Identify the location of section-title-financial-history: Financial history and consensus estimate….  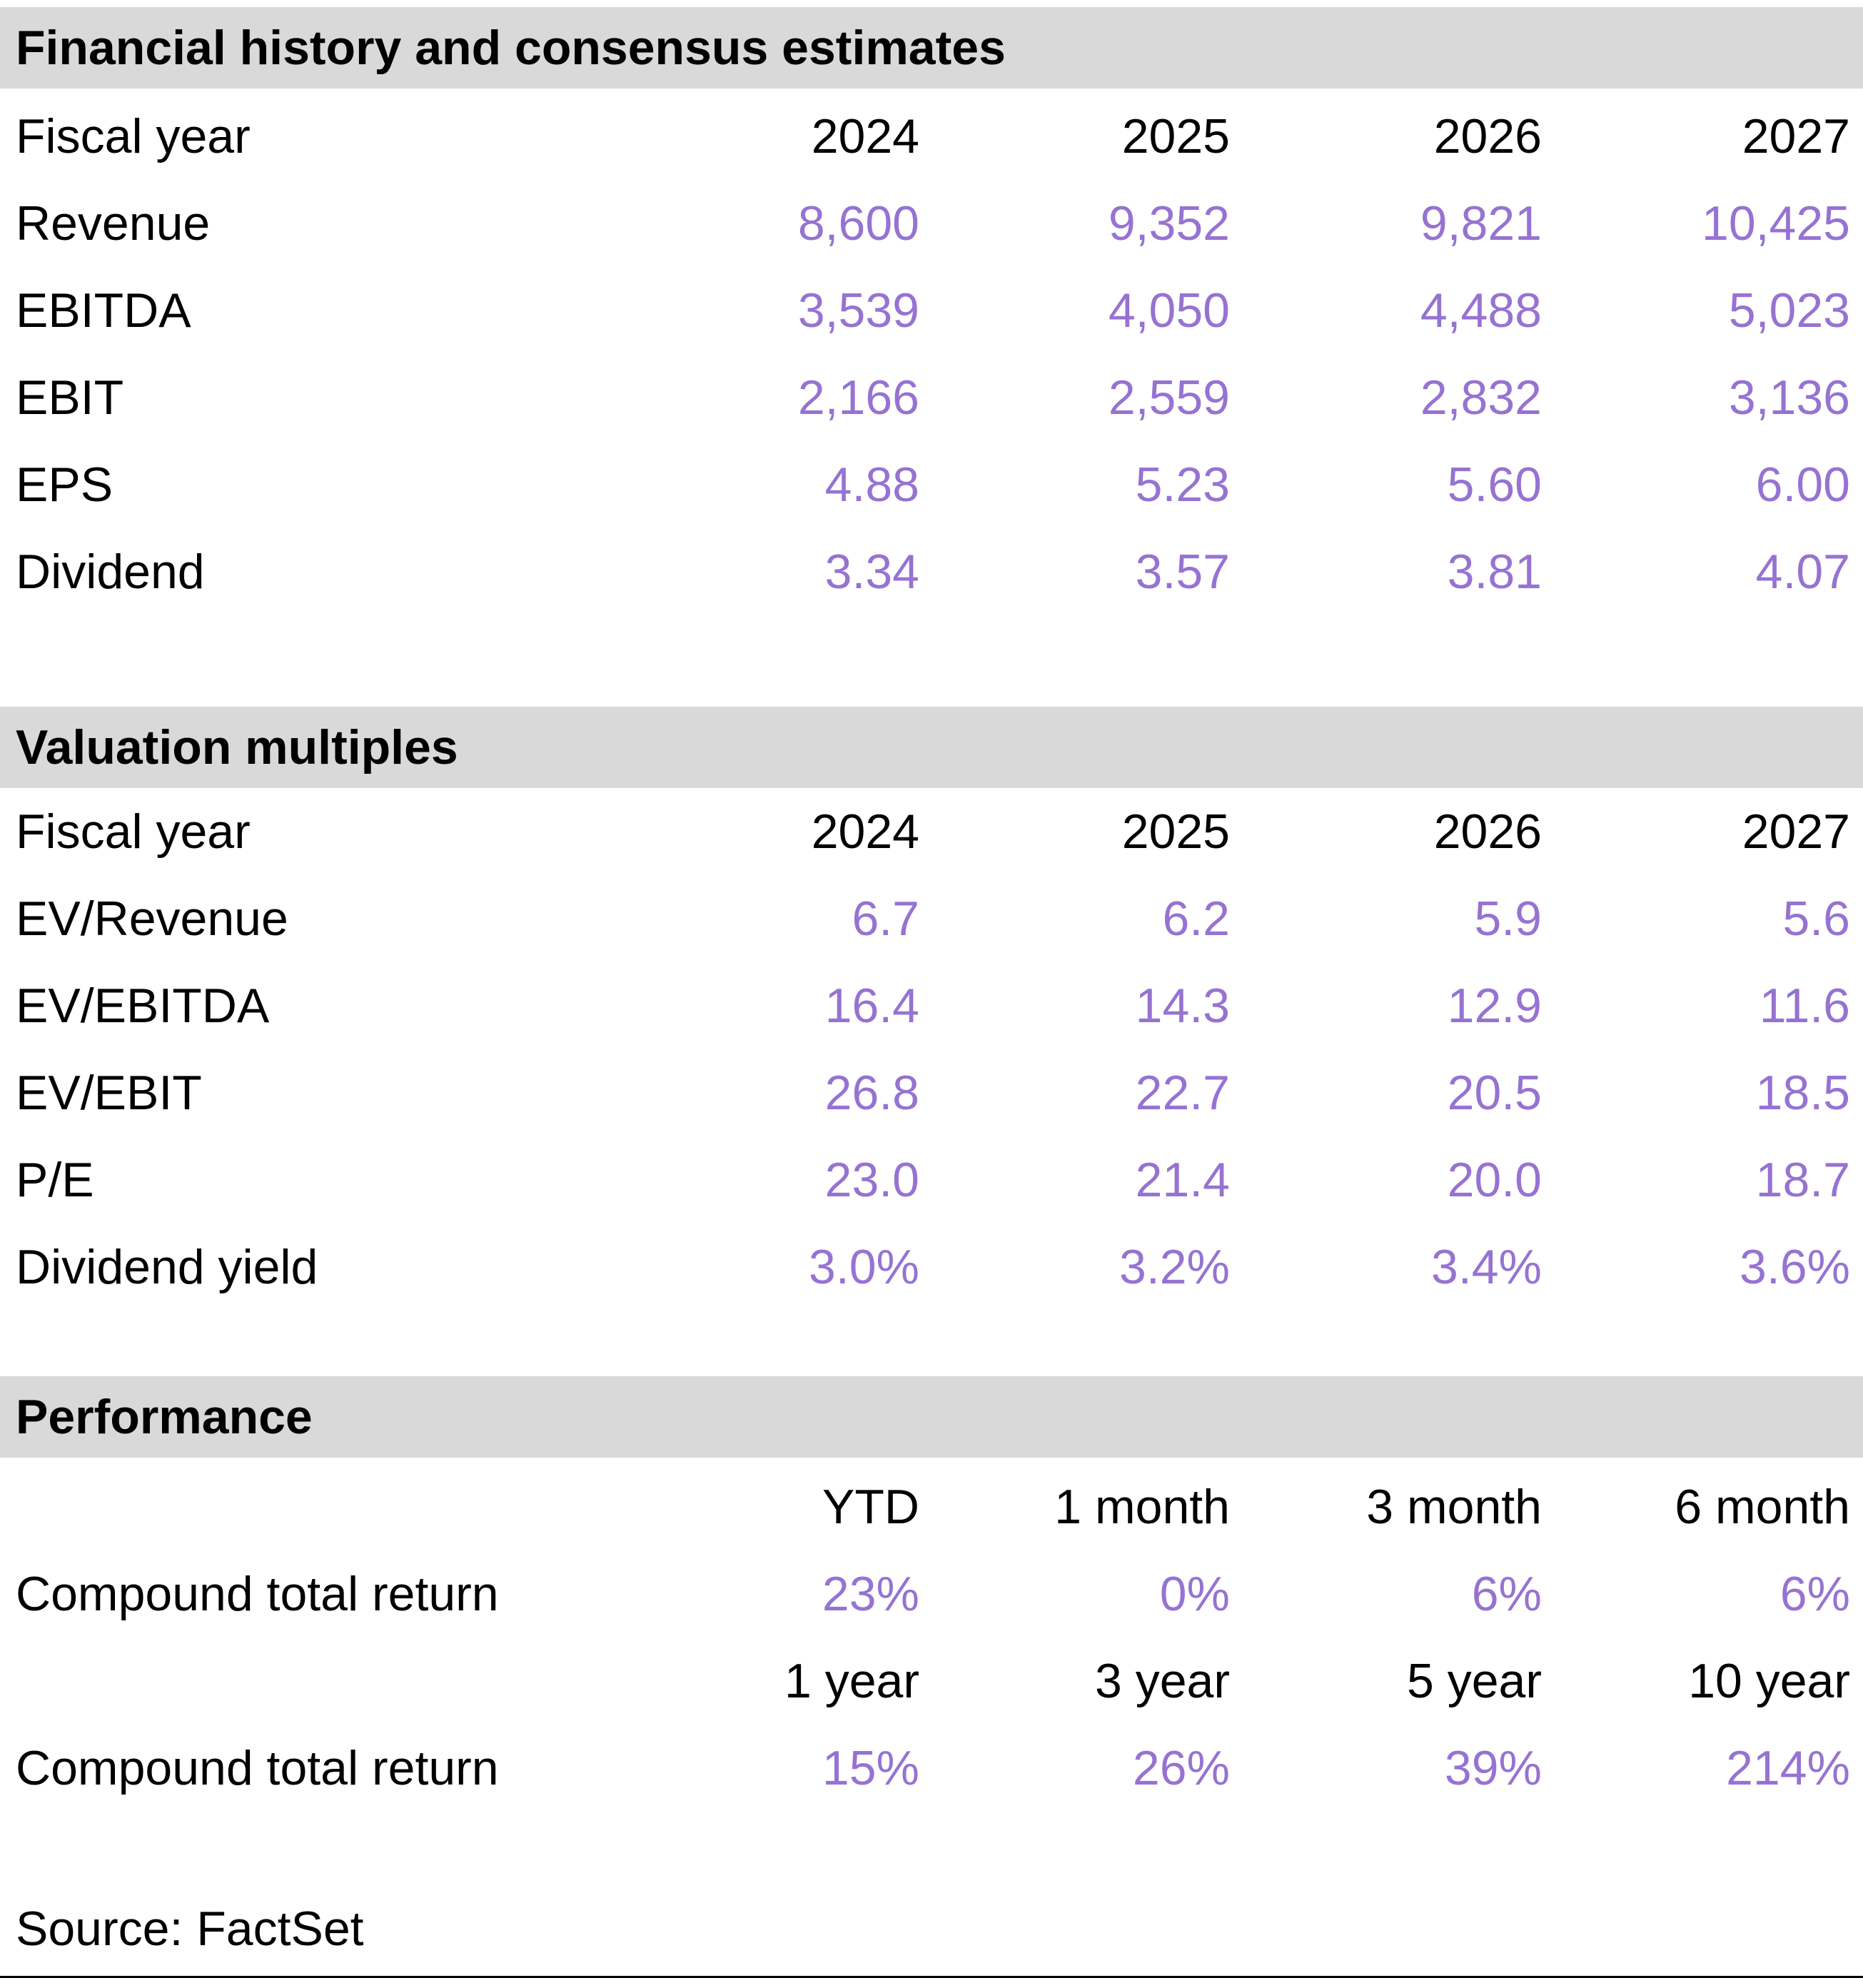
(511, 48).